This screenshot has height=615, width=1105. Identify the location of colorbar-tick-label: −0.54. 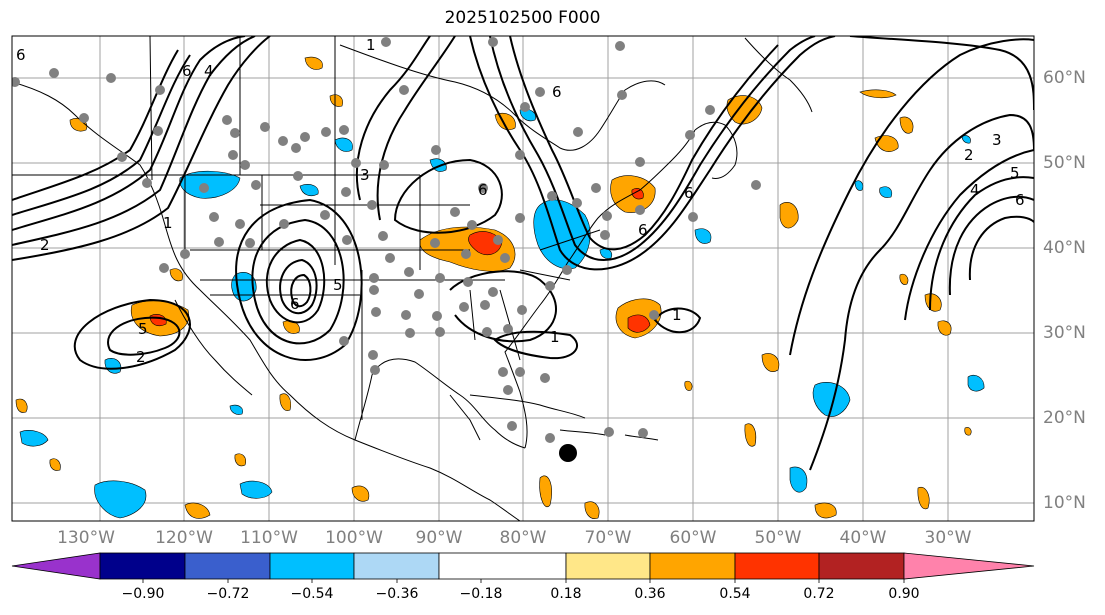
(312, 594).